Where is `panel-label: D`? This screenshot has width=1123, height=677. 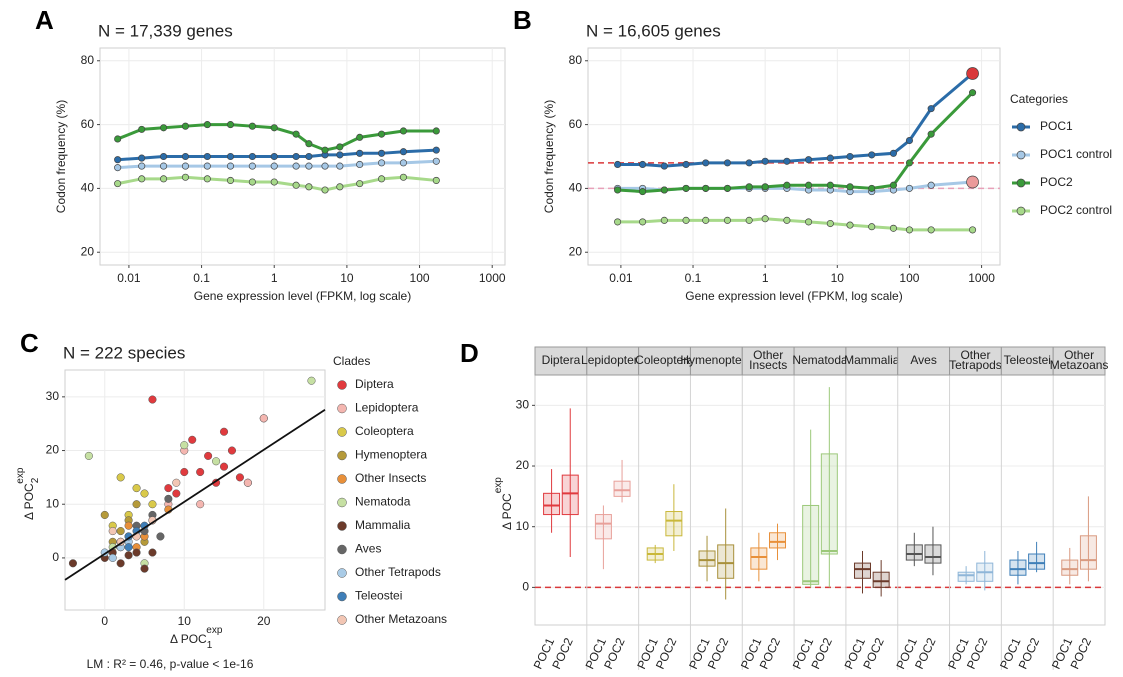 panel-label: D is located at coordinates (469, 353).